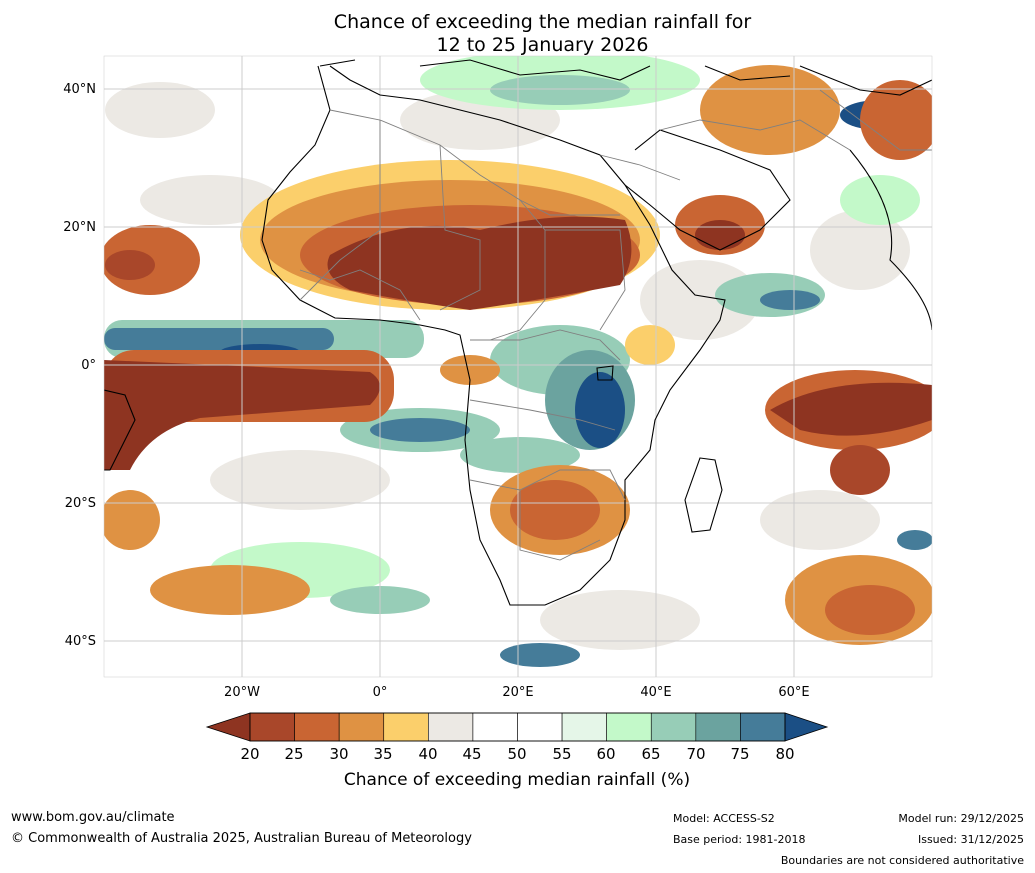 This screenshot has width=1035, height=873. Describe the element at coordinates (806, 727) in the screenshot. I see `colorbar-high-extension` at that location.